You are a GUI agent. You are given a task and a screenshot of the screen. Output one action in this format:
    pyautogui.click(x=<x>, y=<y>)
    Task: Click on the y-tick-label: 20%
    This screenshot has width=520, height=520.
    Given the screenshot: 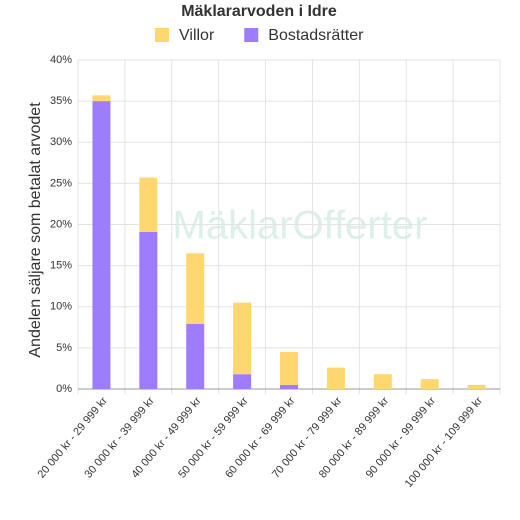 What is the action you would take?
    pyautogui.click(x=61, y=224)
    